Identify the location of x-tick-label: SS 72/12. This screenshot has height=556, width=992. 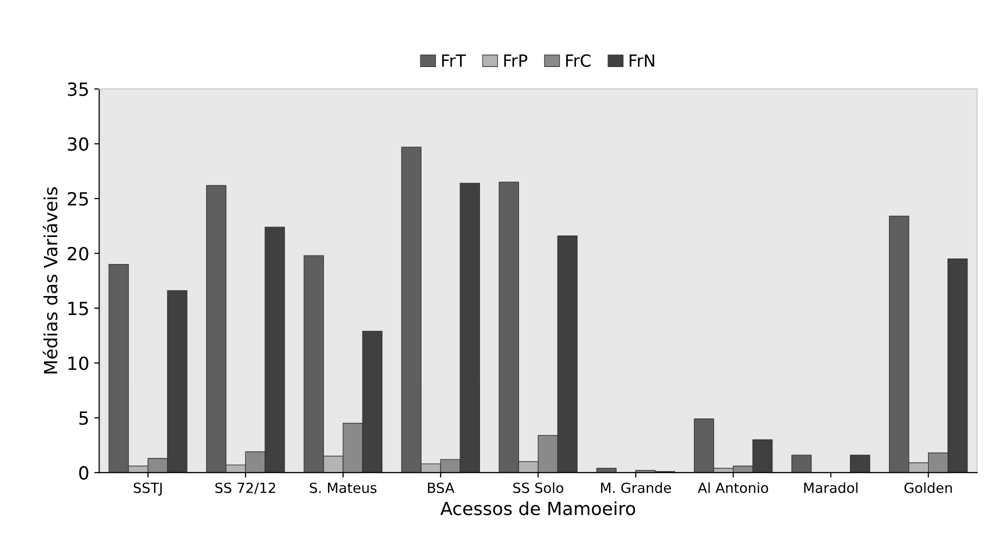
(245, 488).